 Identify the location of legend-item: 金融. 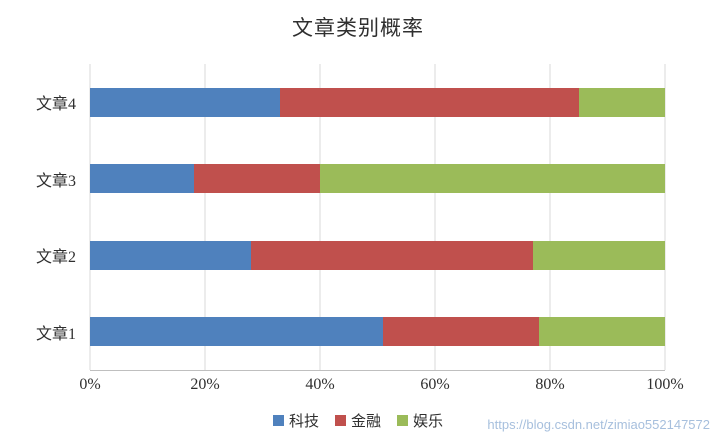
(357, 420).